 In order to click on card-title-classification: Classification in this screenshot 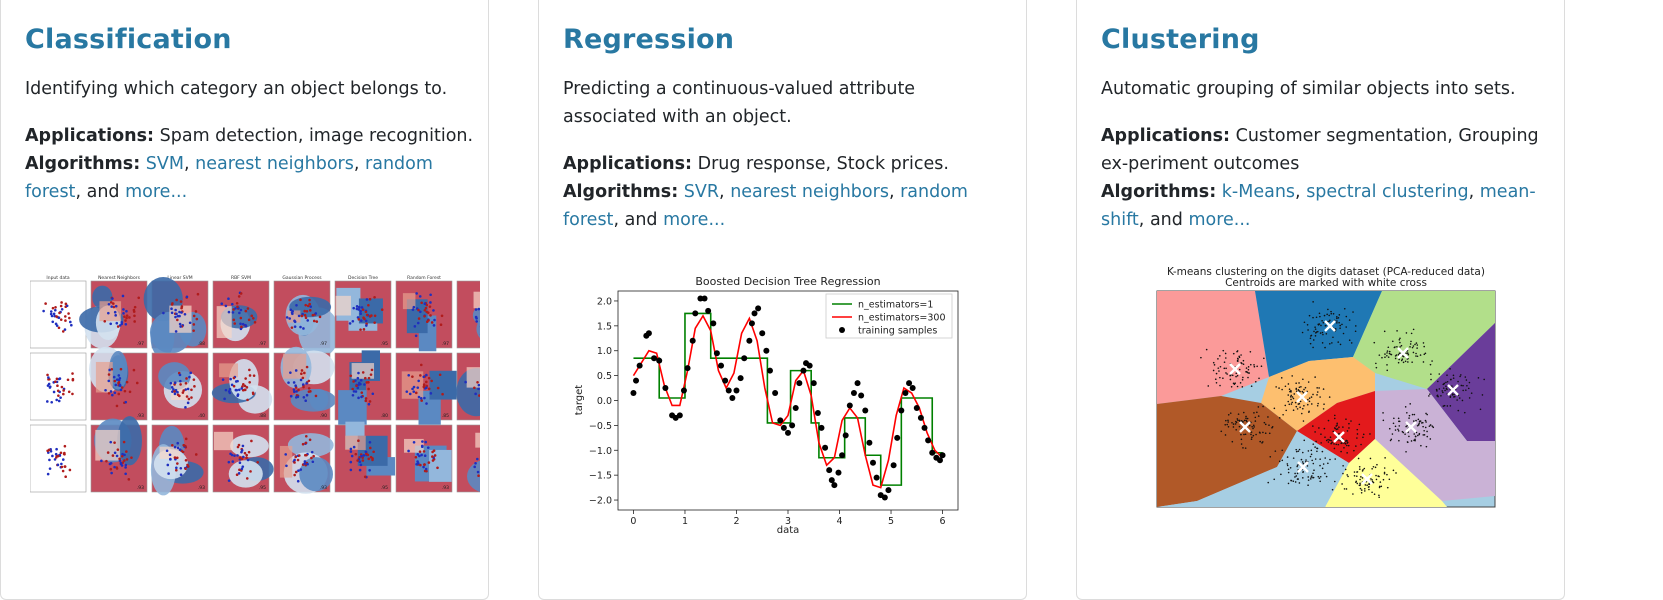, I will do `click(128, 39)`.